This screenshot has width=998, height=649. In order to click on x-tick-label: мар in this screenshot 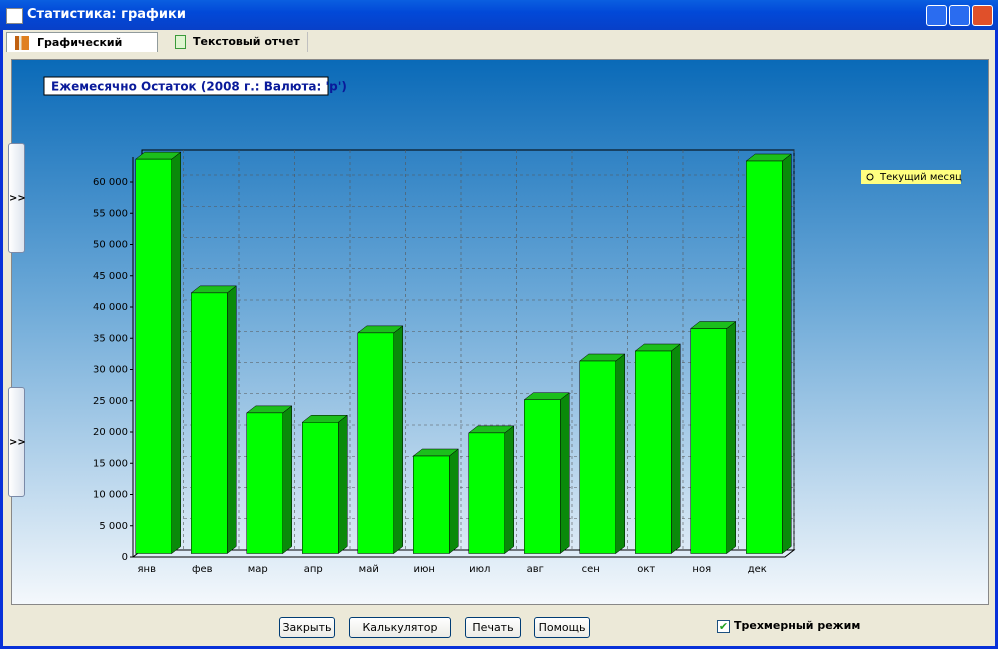, I will do `click(258, 569)`.